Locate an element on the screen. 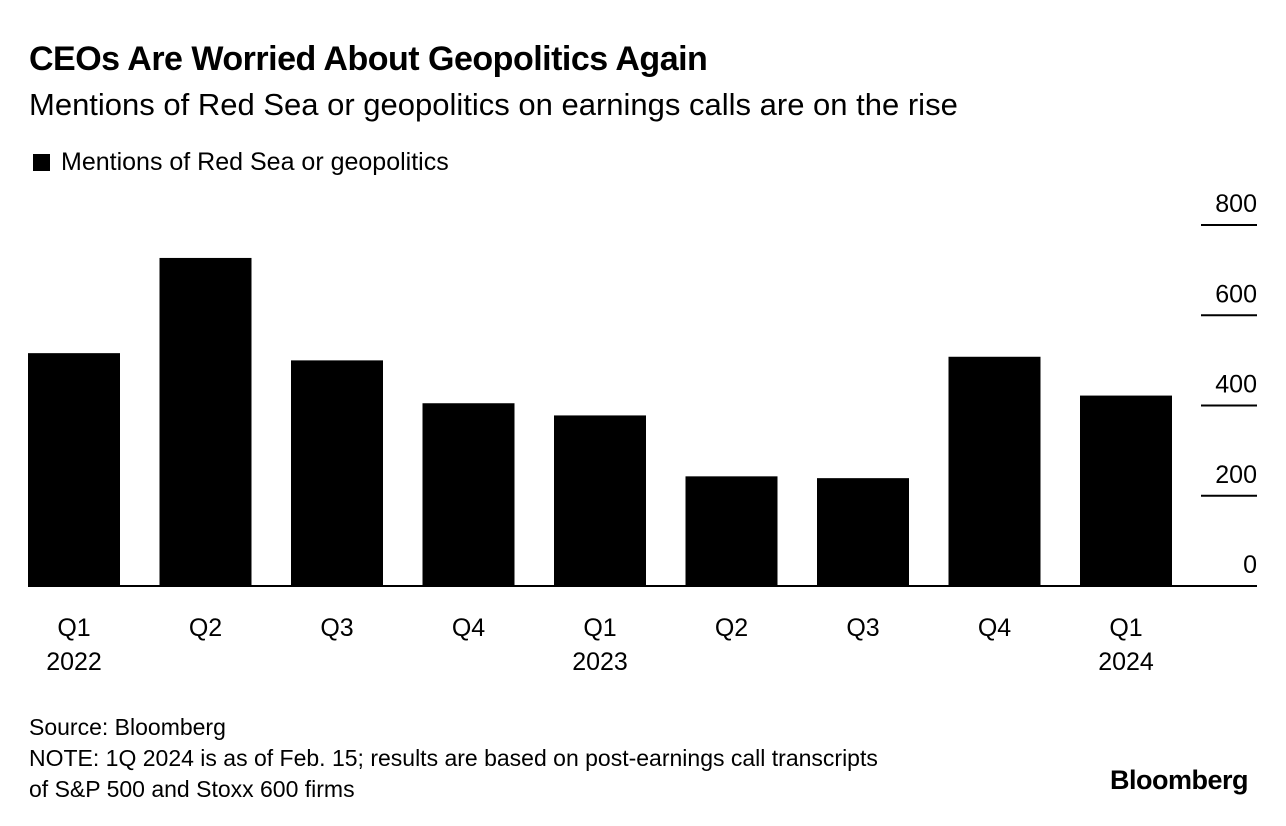  x-tick-label-6: Q2 is located at coordinates (731, 628).